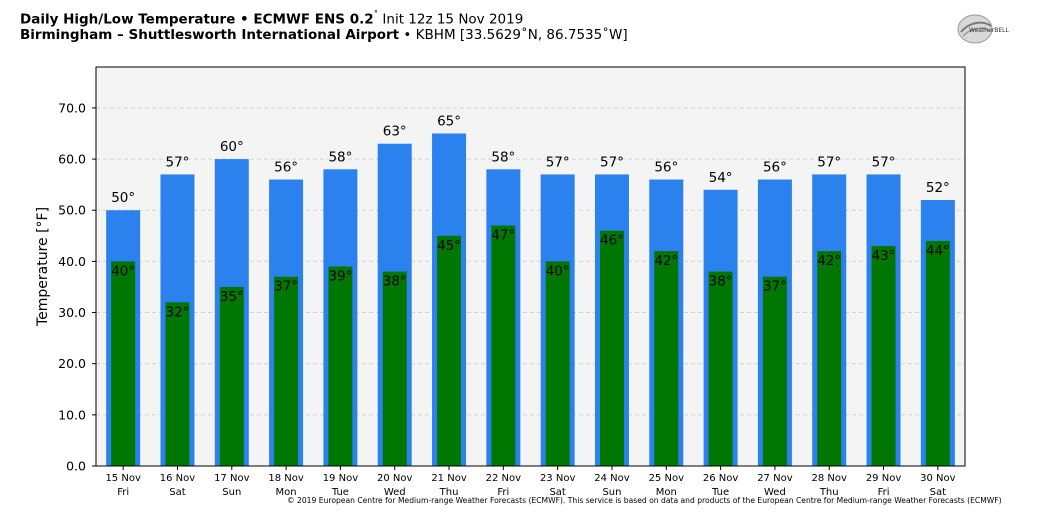  I want to click on high-temp-label: 60°, so click(232, 147).